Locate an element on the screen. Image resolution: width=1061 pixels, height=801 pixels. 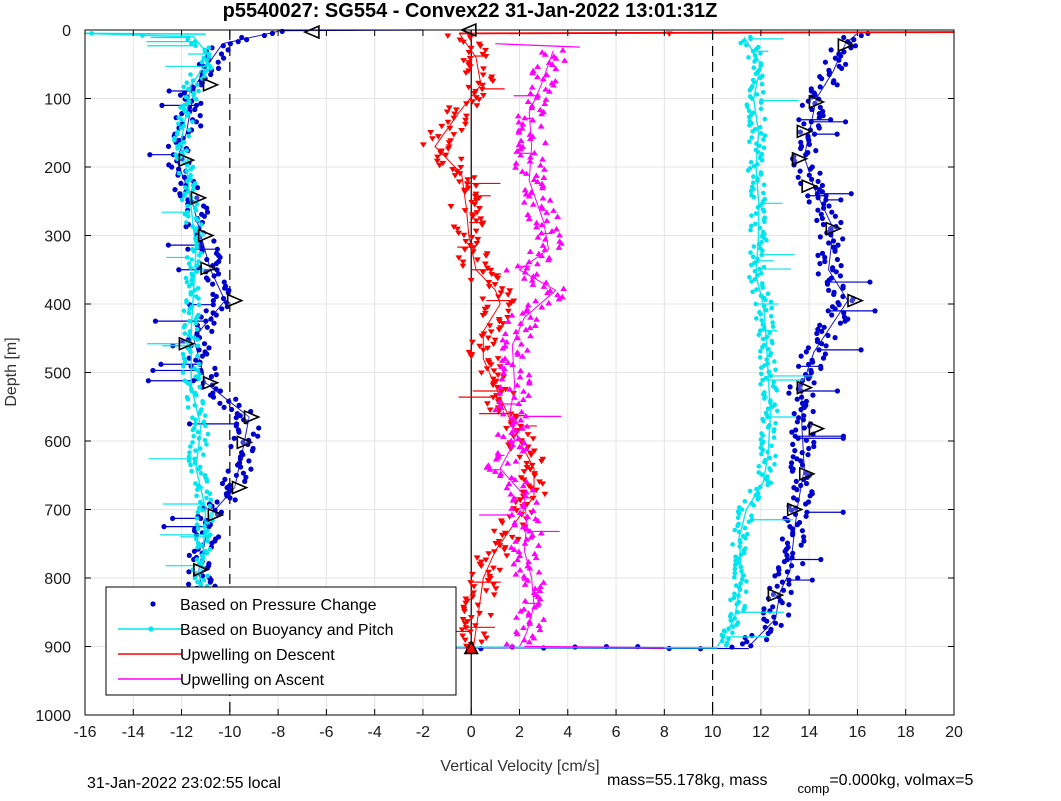
y-tick-label: 600 is located at coordinates (57, 442).